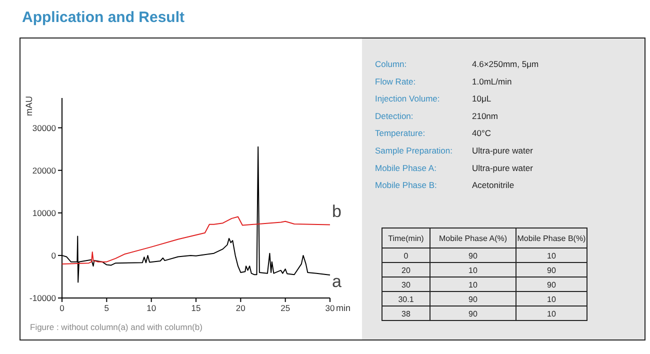 The width and height of the screenshot is (650, 354). I want to click on text: 30.1, so click(406, 299).